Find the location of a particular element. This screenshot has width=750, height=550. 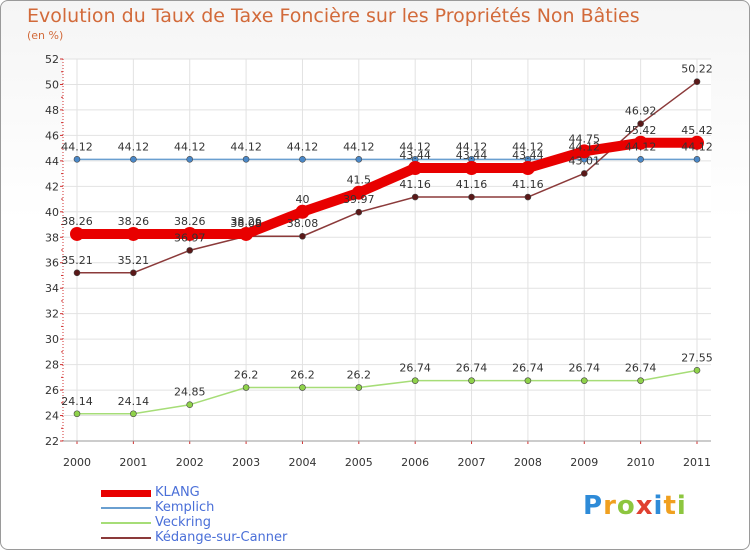

y-tick-label: 38 is located at coordinates (52, 237).